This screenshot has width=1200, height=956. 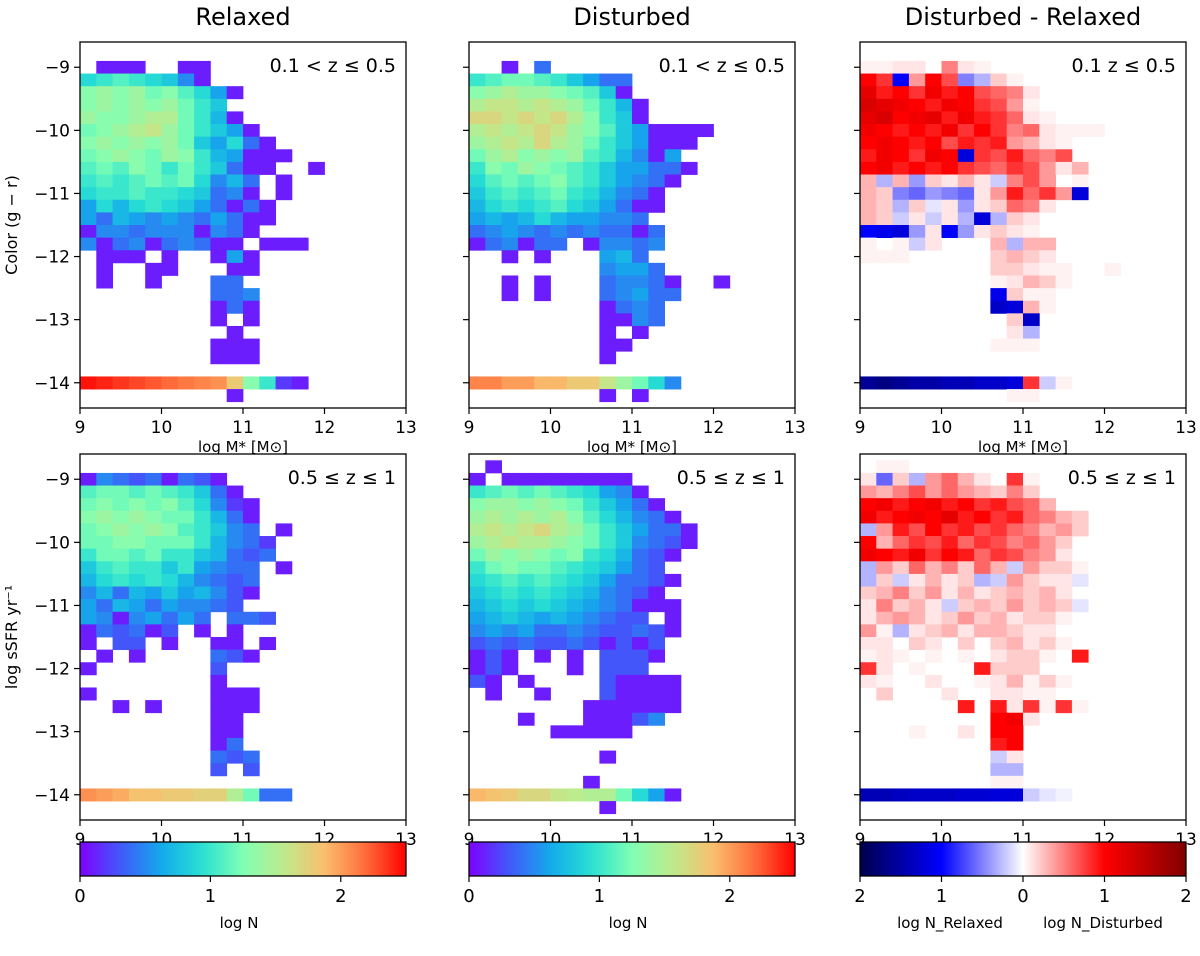 I want to click on colorbar-label-disturbed: log N_Disturbed, so click(x=1103, y=923).